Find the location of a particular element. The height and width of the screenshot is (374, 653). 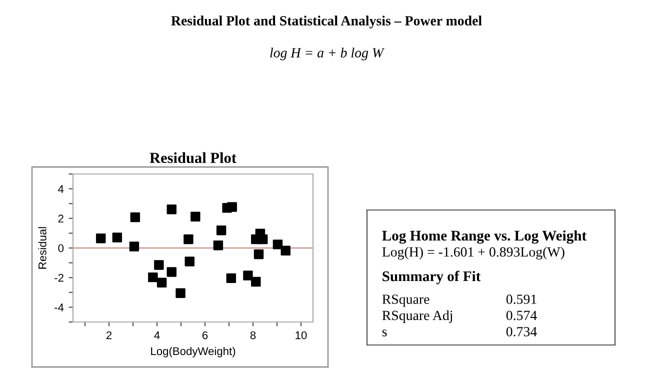

text: RSquare is located at coordinates (406, 300).